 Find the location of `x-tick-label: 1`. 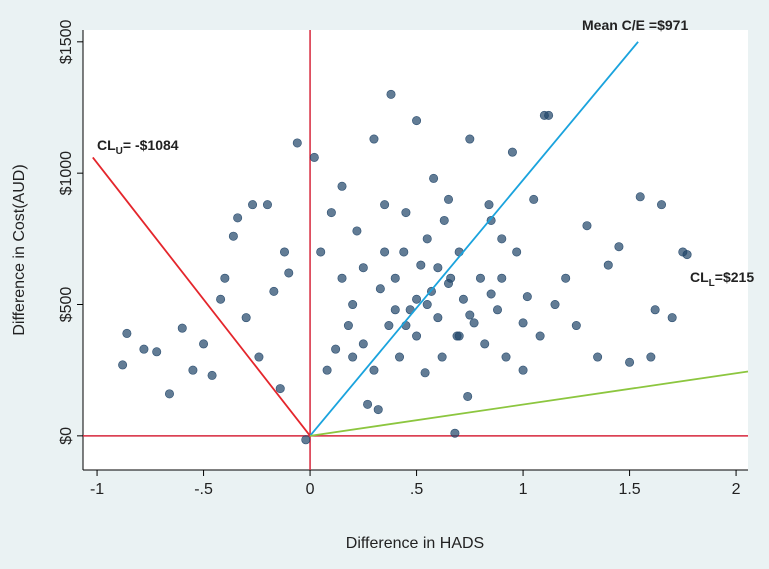

x-tick-label: 1 is located at coordinates (523, 489).